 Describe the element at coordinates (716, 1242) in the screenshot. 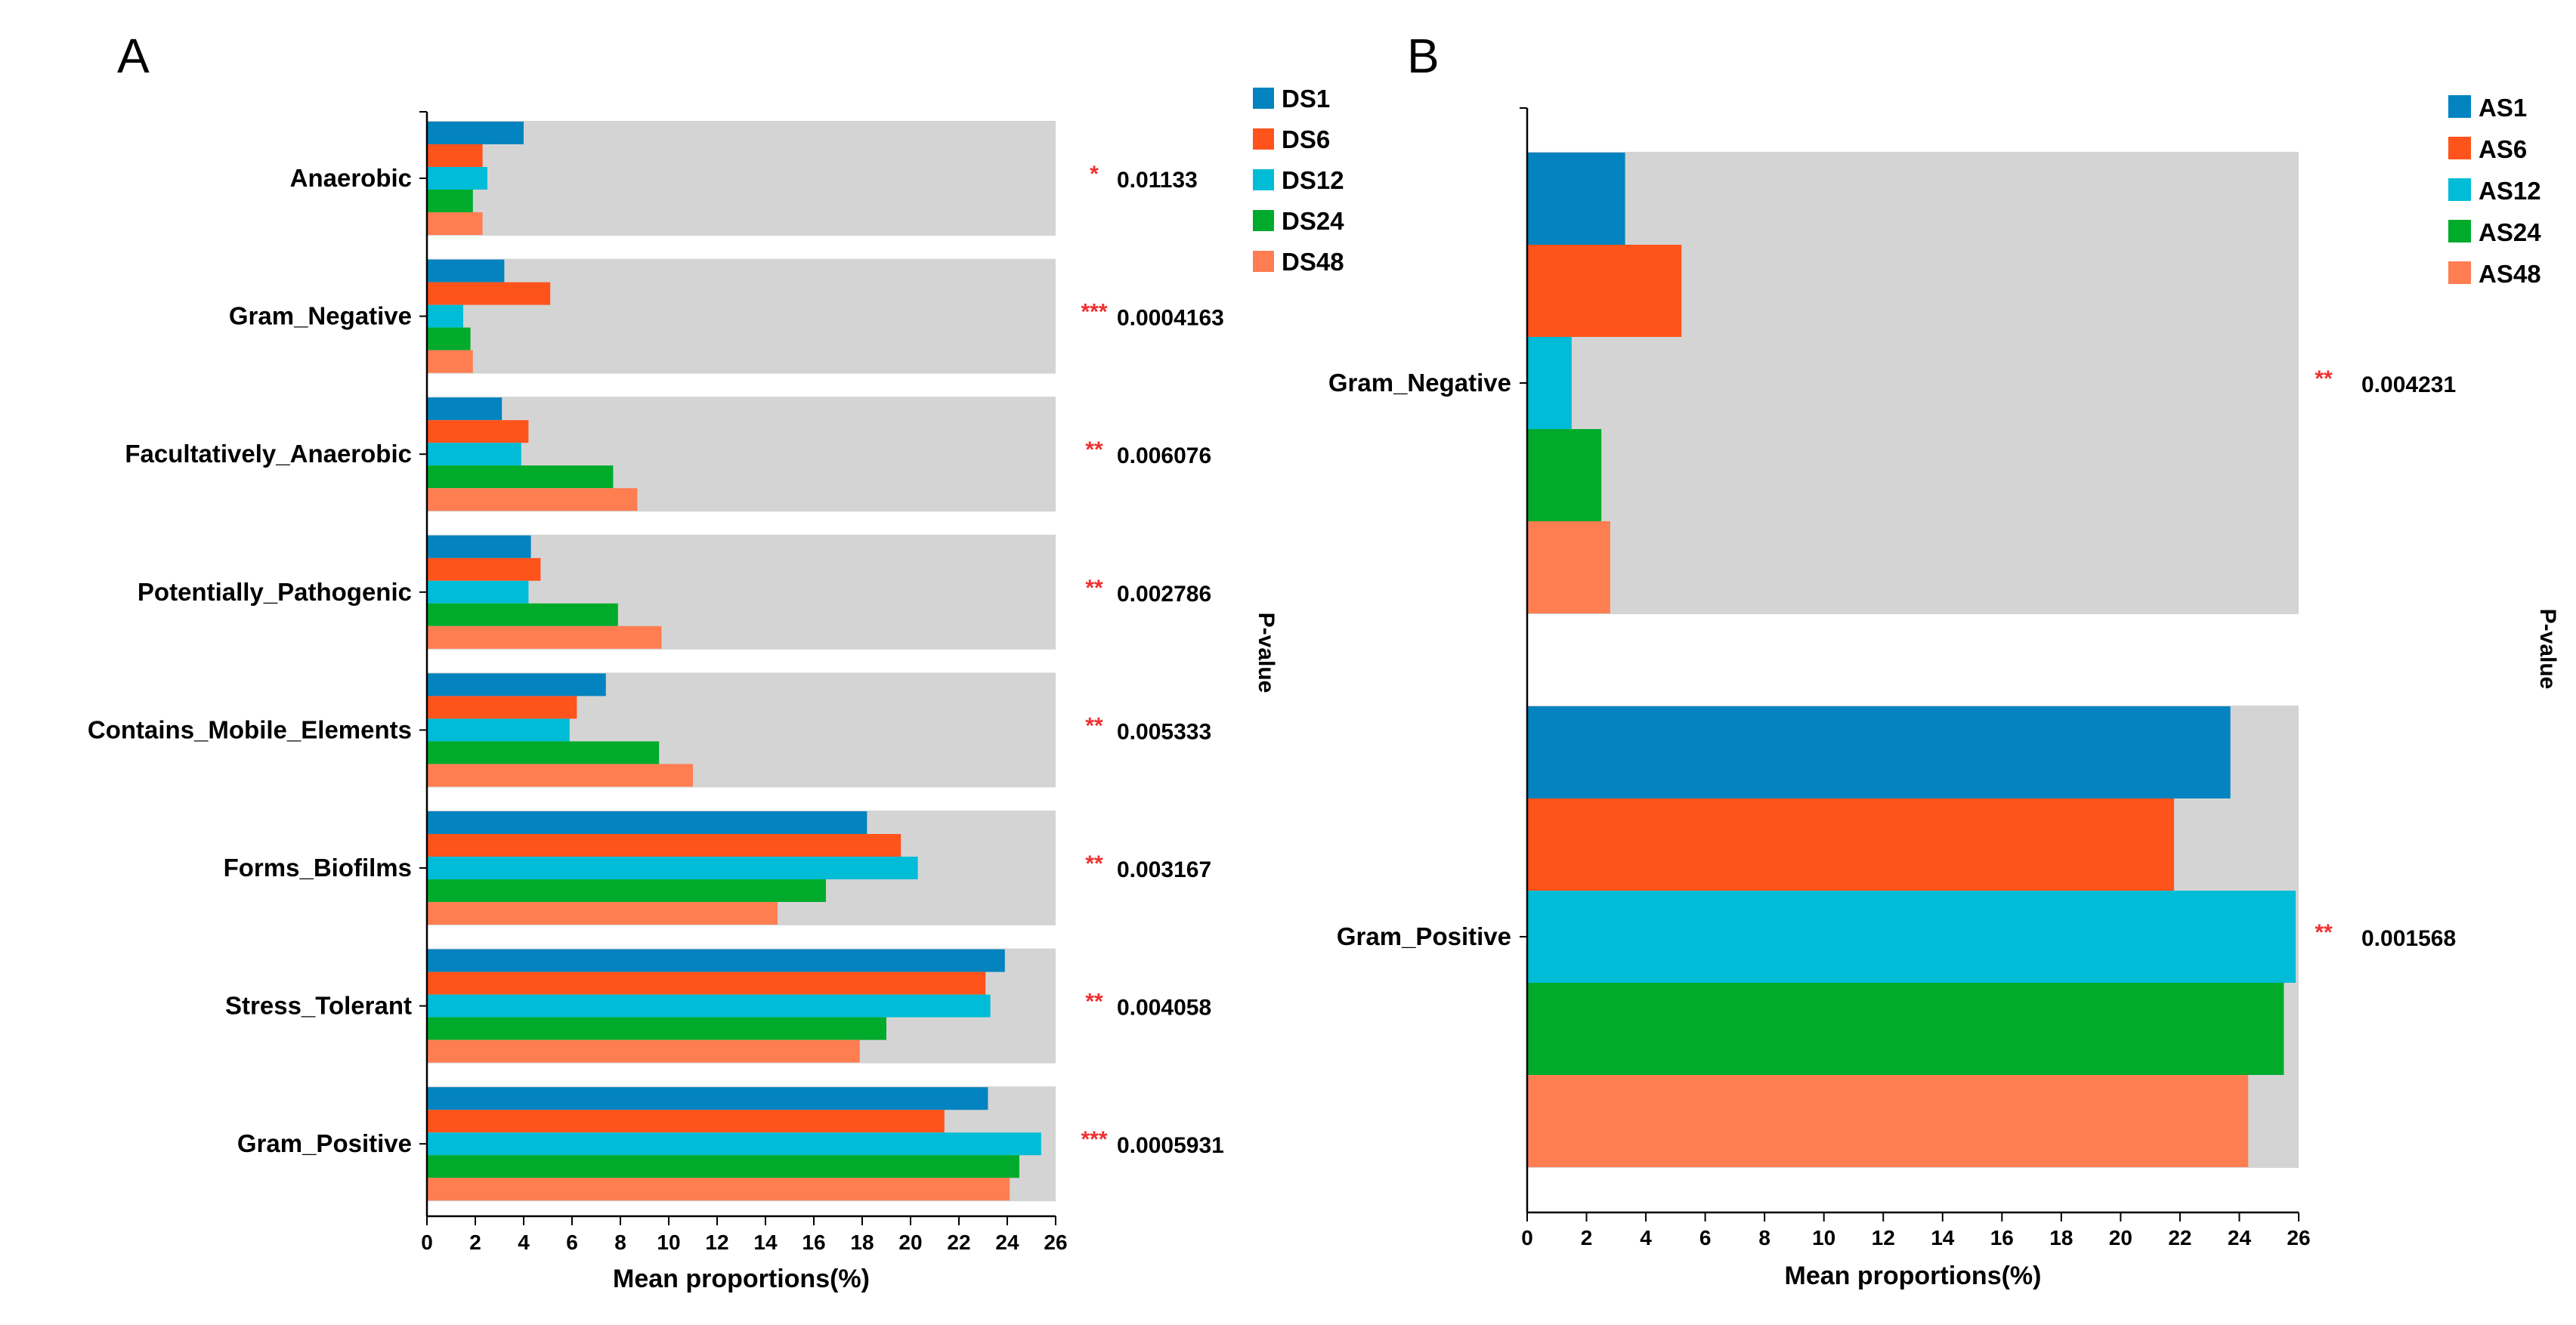

I see `x-tick-label: 12` at that location.